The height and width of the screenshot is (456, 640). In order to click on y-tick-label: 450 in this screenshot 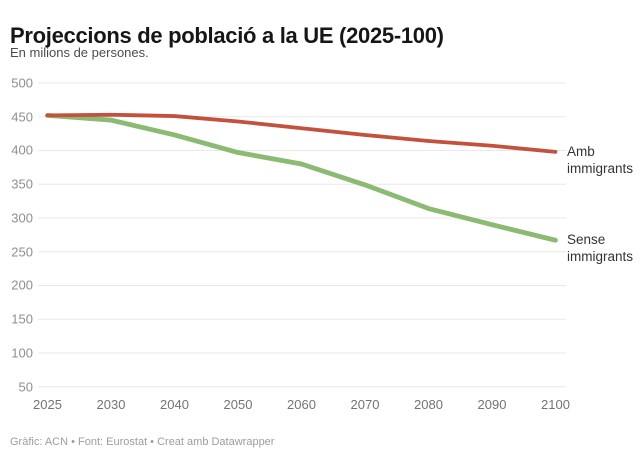, I will do `click(22, 117)`.